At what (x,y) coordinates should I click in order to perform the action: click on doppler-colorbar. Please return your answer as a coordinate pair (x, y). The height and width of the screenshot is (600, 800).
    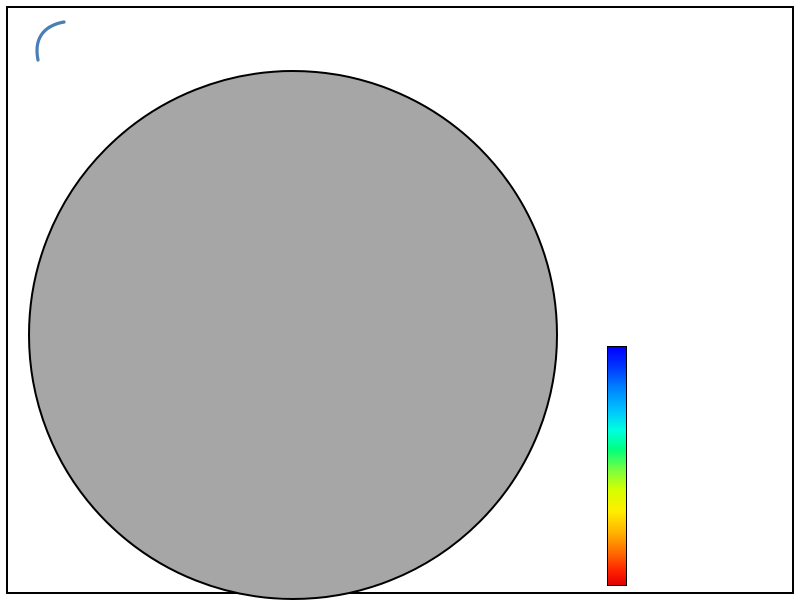
    Looking at the image, I should click on (617, 466).